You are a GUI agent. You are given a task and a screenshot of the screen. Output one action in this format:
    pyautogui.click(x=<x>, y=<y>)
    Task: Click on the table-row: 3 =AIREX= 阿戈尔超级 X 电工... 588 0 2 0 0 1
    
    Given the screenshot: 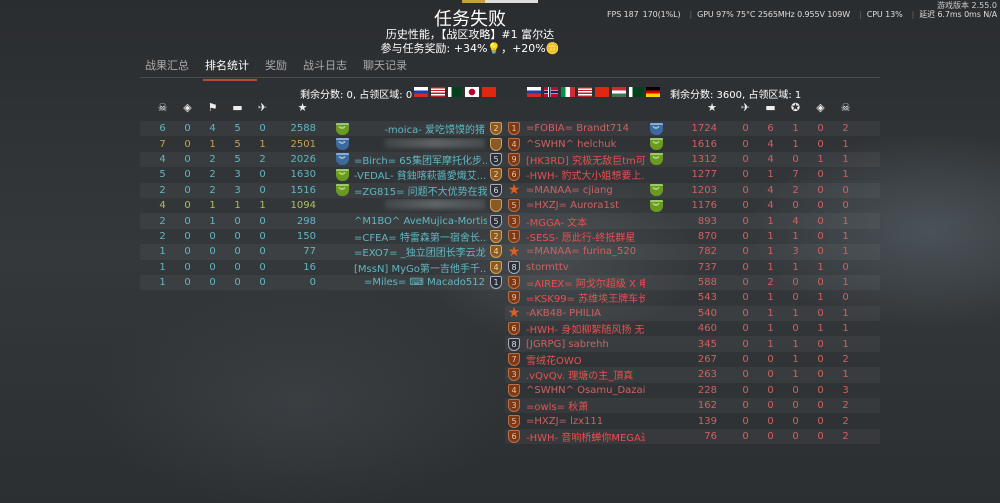 What is the action you would take?
    pyautogui.click(x=692, y=282)
    